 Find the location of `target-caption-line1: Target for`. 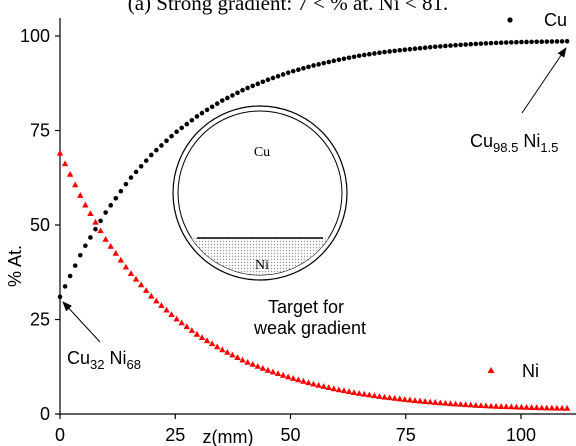

target-caption-line1: Target for is located at coordinates (306, 307).